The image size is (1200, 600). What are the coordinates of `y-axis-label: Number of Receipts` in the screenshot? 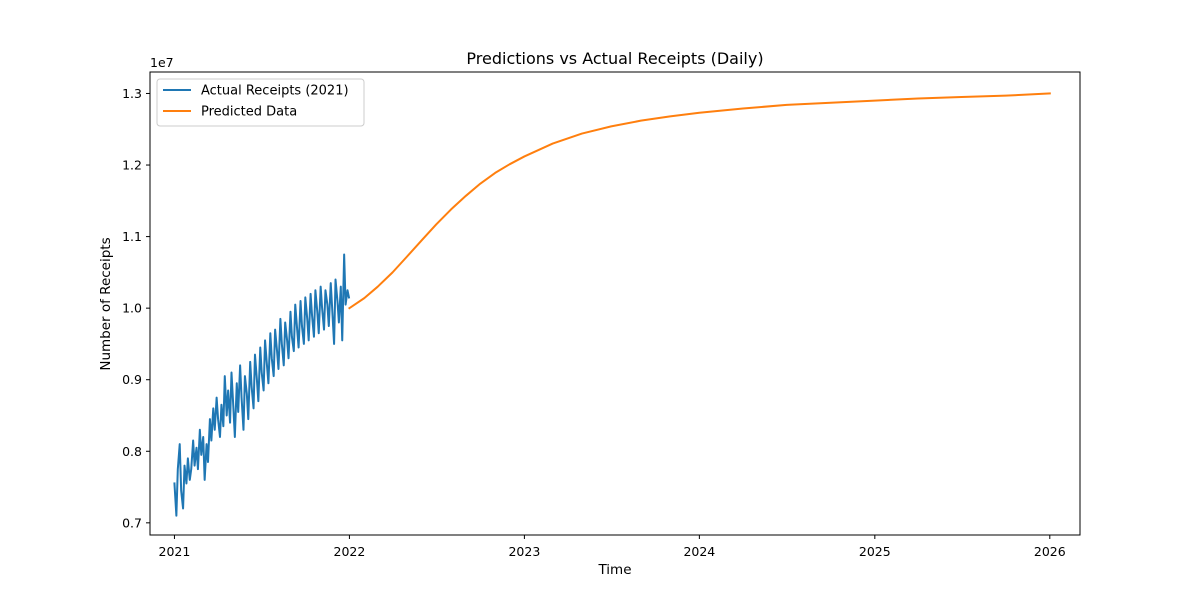 It's located at (106, 303).